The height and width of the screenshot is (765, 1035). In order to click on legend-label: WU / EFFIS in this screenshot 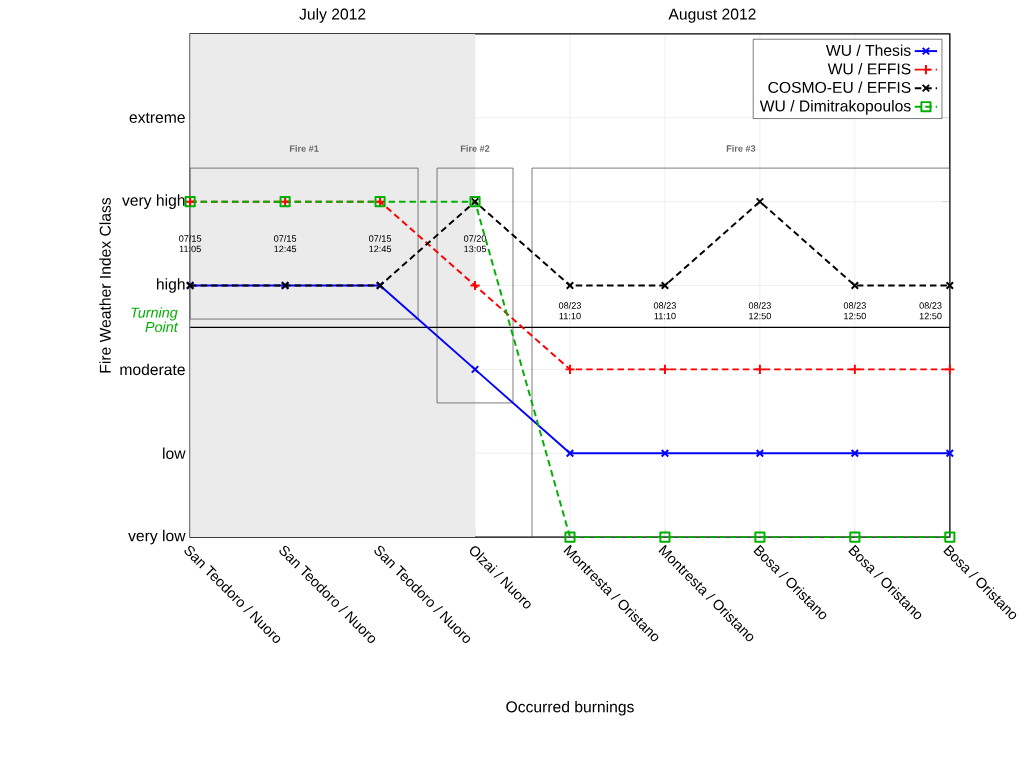, I will do `click(869, 69)`.